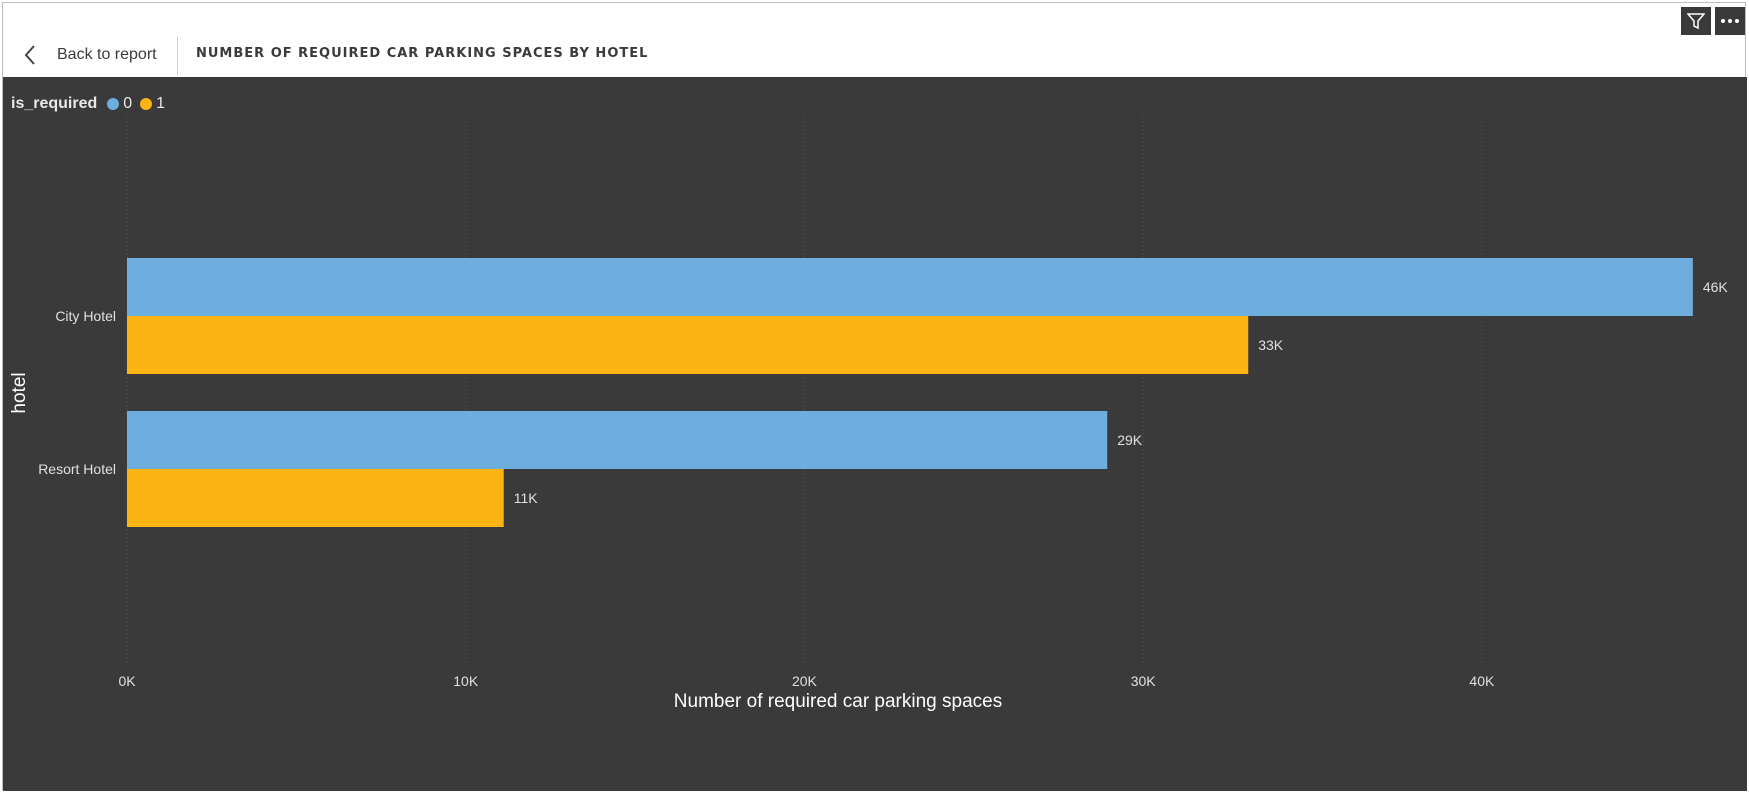 The image size is (1749, 793). What do you see at coordinates (1144, 681) in the screenshot?
I see `x-tick-label: 30K` at bounding box center [1144, 681].